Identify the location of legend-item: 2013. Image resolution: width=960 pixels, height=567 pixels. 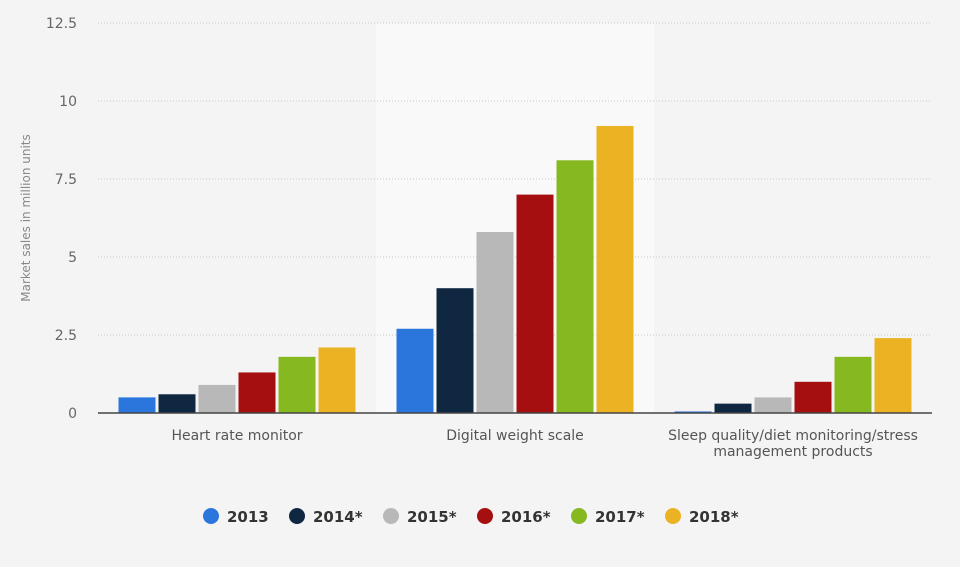
(236, 517).